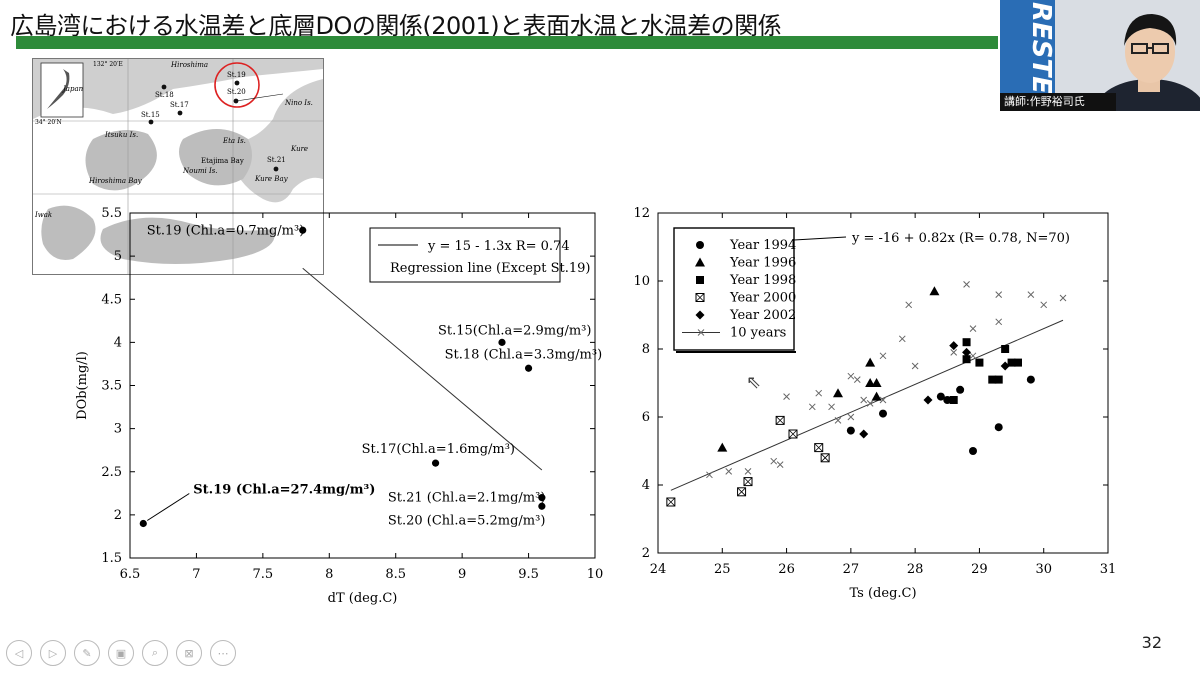 This screenshot has width=1200, height=673. I want to click on x-tick-label: 25, so click(722, 569).